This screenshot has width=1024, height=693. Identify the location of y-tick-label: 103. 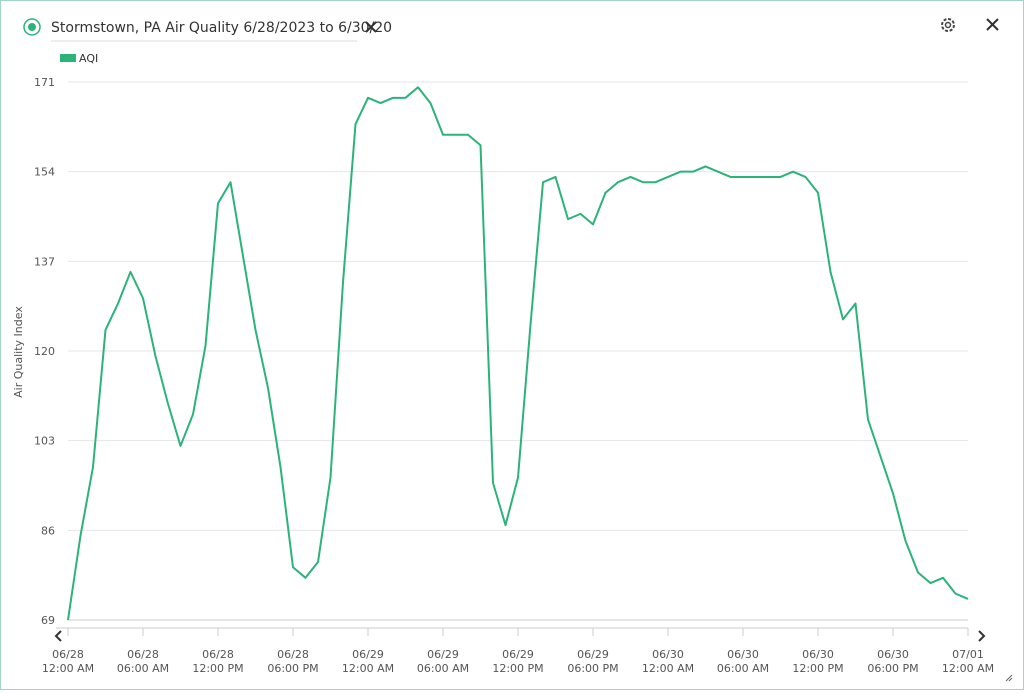
(44, 441).